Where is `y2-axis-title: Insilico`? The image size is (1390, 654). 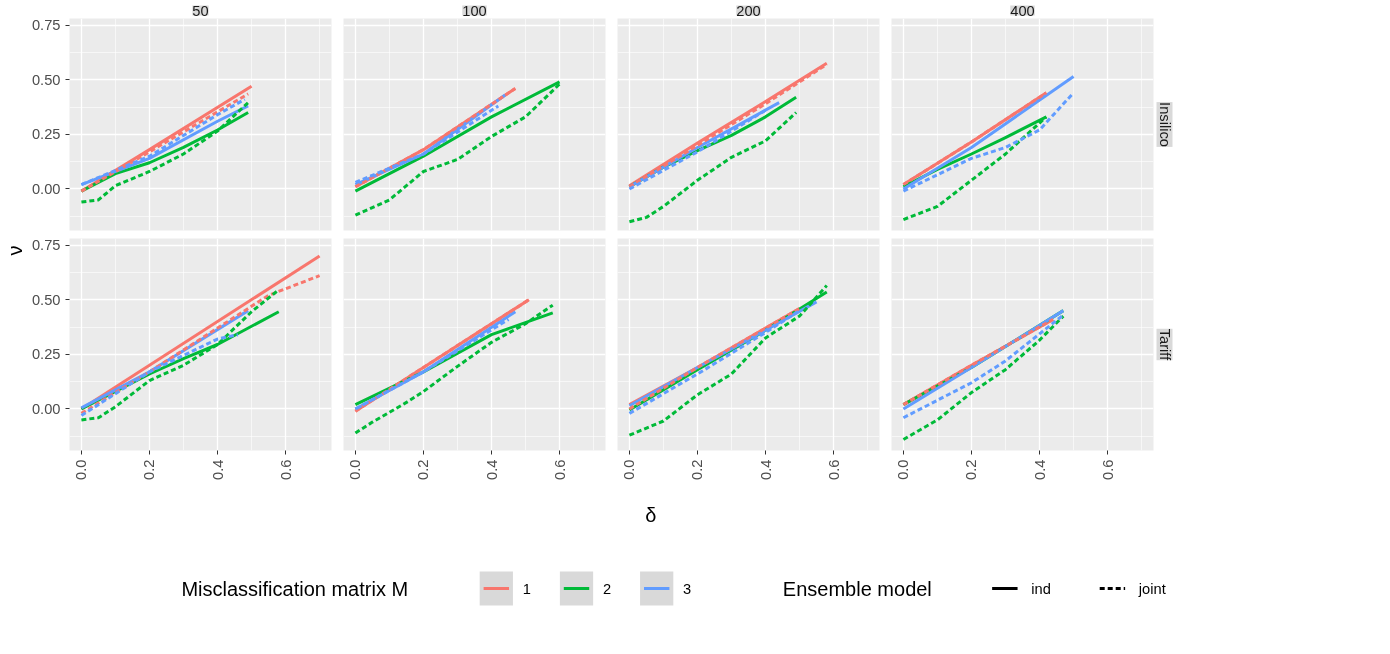
y2-axis-title: Insilico is located at coordinates (1164, 124).